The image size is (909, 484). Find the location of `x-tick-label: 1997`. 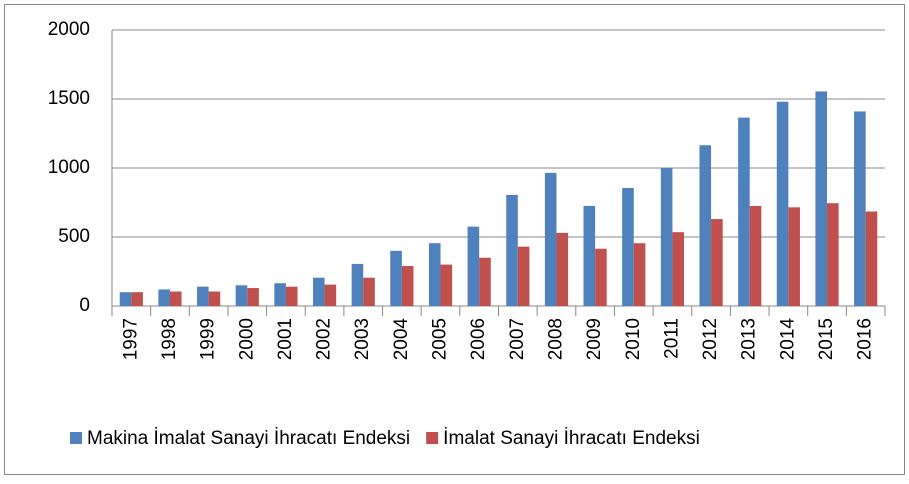

x-tick-label: 1997 is located at coordinates (130, 339).